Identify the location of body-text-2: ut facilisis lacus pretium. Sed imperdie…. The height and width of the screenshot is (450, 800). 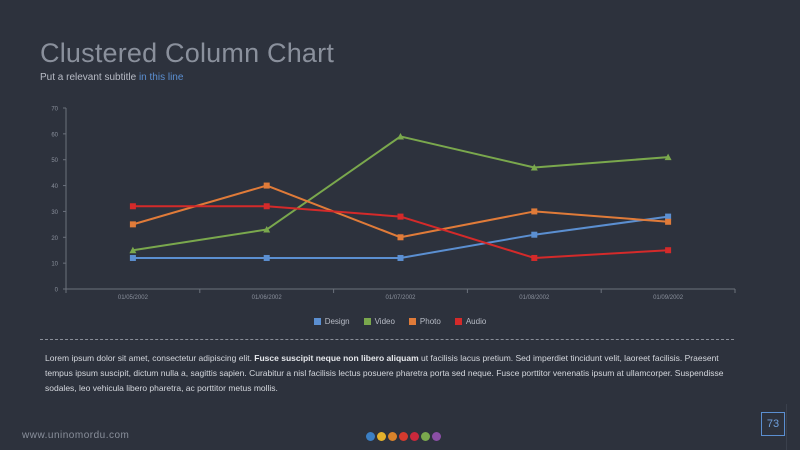
(384, 373).